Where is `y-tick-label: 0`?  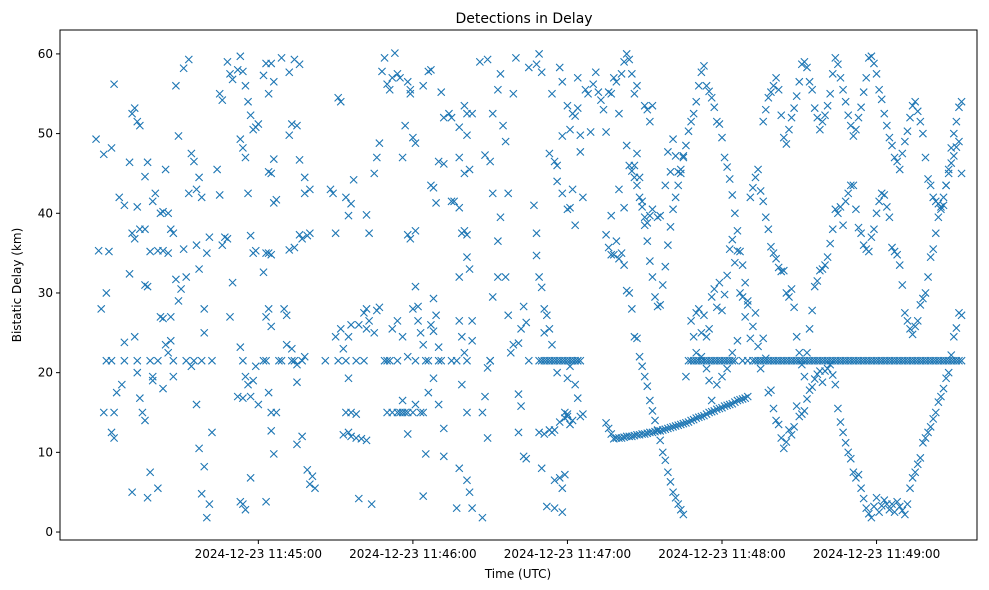
y-tick-label: 0 is located at coordinates (49, 532).